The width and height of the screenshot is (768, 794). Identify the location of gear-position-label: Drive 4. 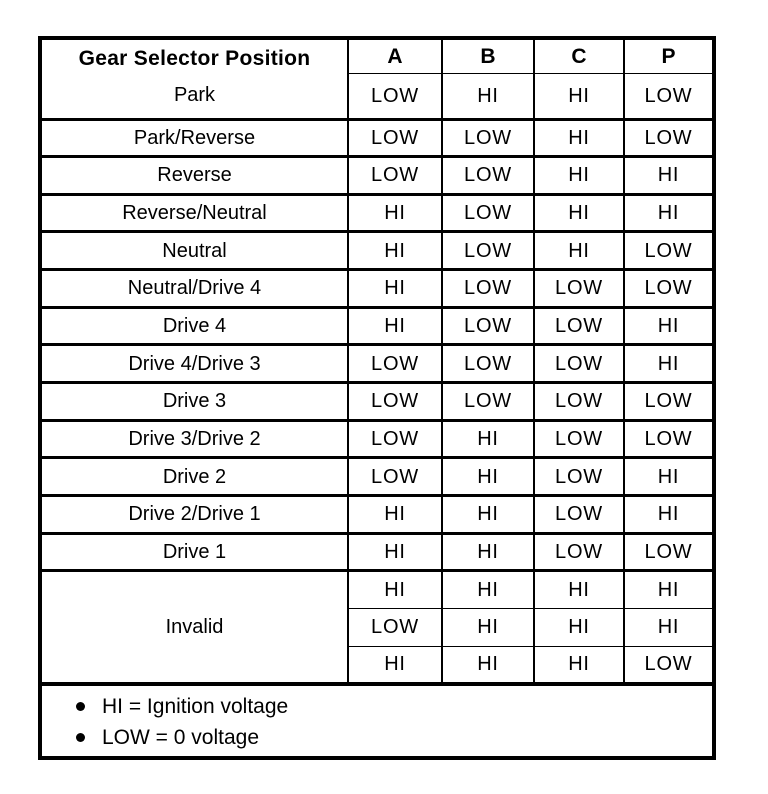
(194, 326).